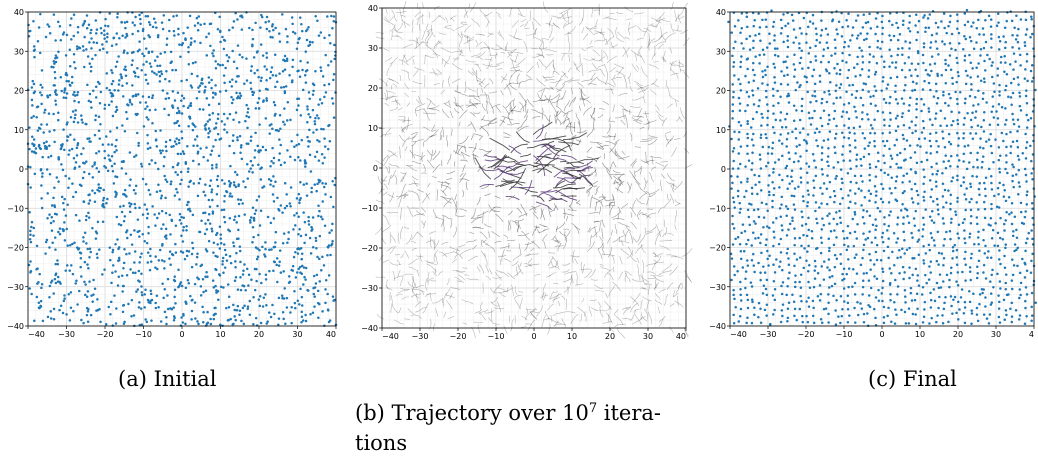  What do you see at coordinates (181, 334) in the screenshot?
I see `initial-xtick-label: 0` at bounding box center [181, 334].